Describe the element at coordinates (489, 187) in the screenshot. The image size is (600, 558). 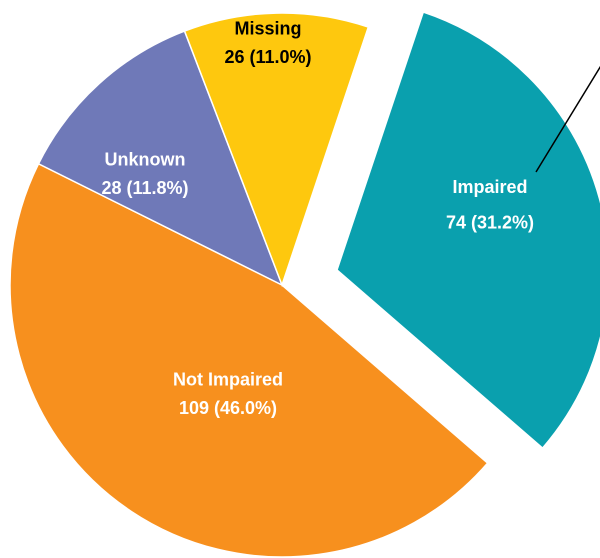
I see `slice-label: Impaired` at that location.